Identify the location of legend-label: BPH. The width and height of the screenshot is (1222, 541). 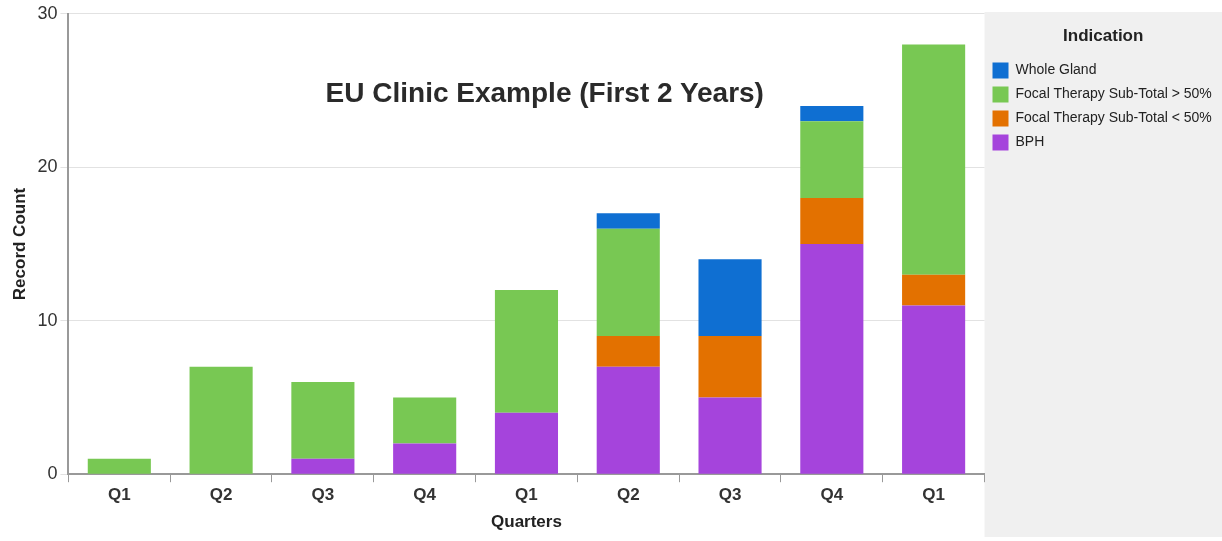
(1030, 141).